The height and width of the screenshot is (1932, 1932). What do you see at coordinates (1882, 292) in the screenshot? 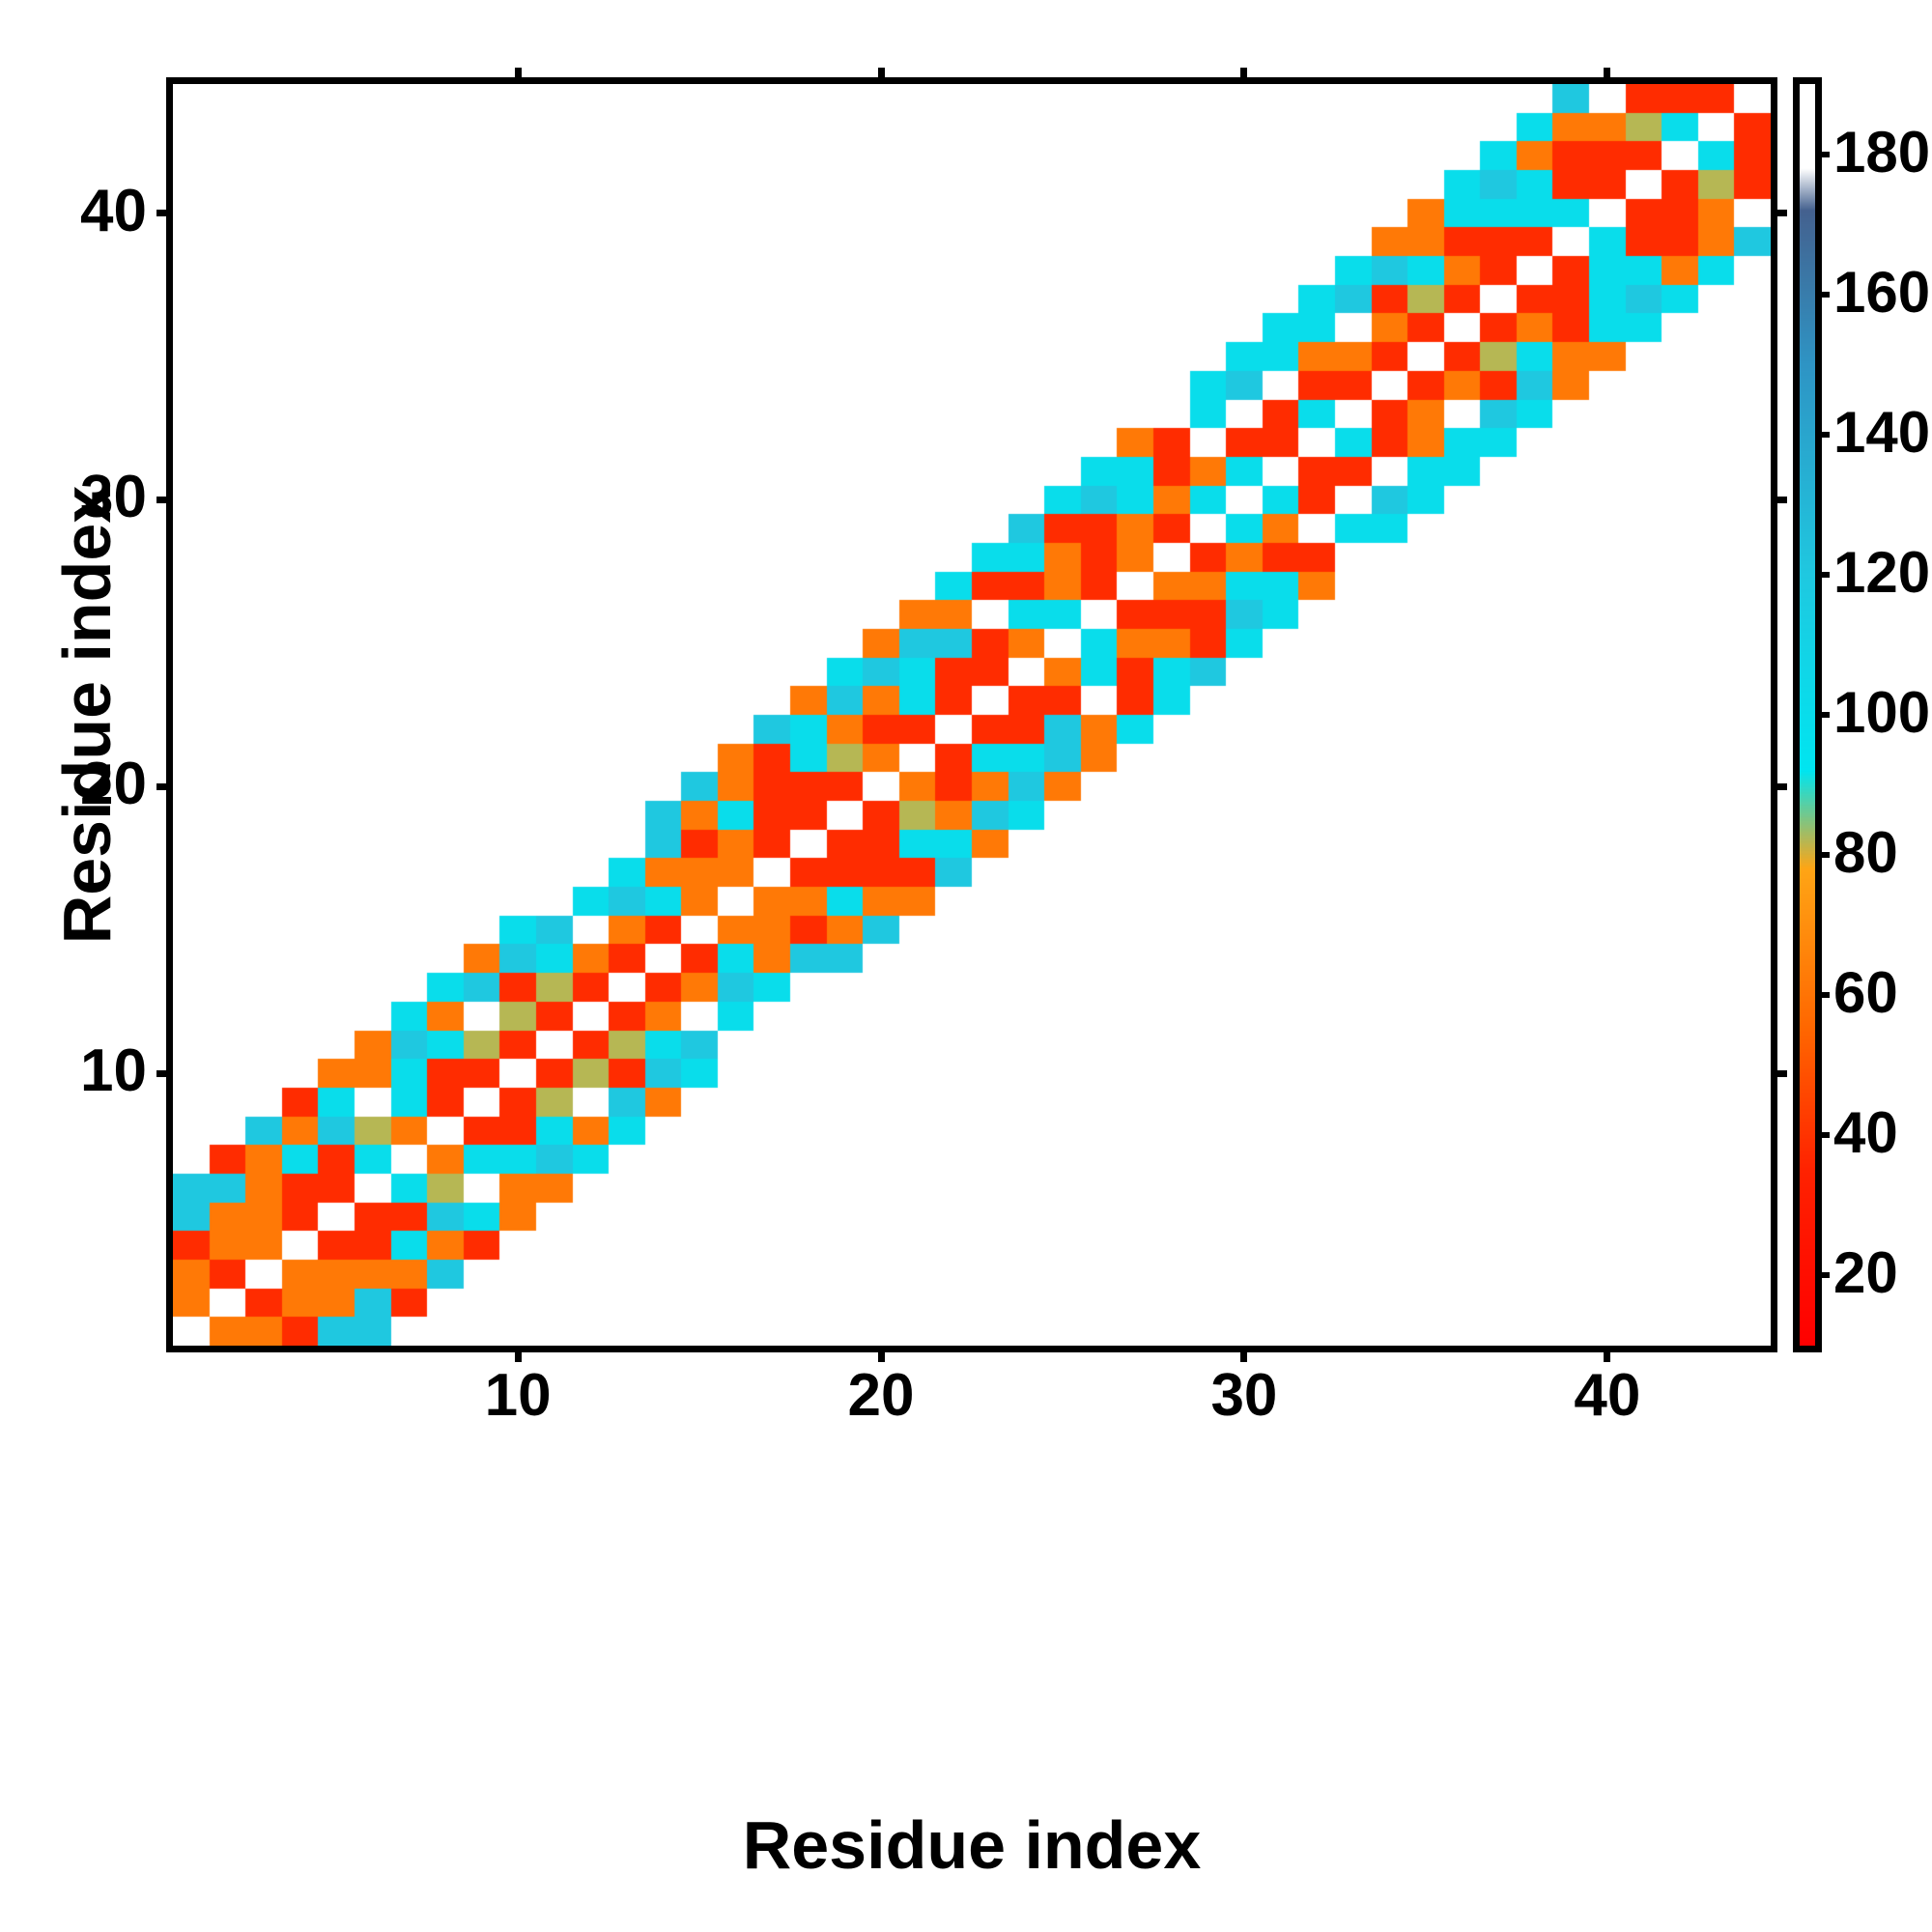
I see `colorbar-label-160: 160` at bounding box center [1882, 292].